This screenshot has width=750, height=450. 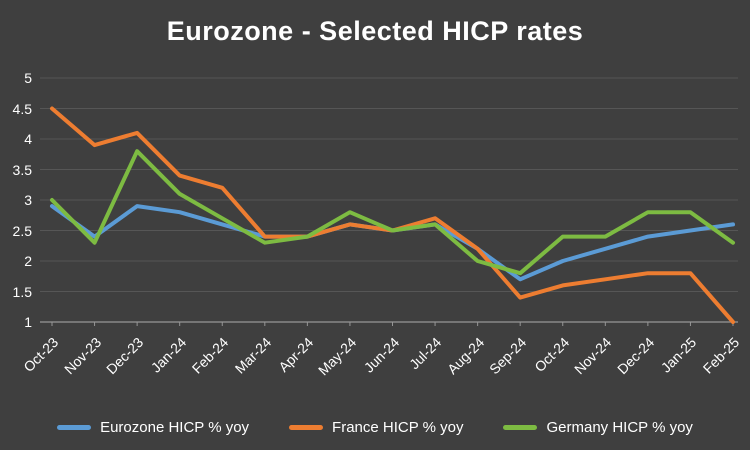 I want to click on legend-item-germany: Germany HICP % yoy, so click(x=598, y=427).